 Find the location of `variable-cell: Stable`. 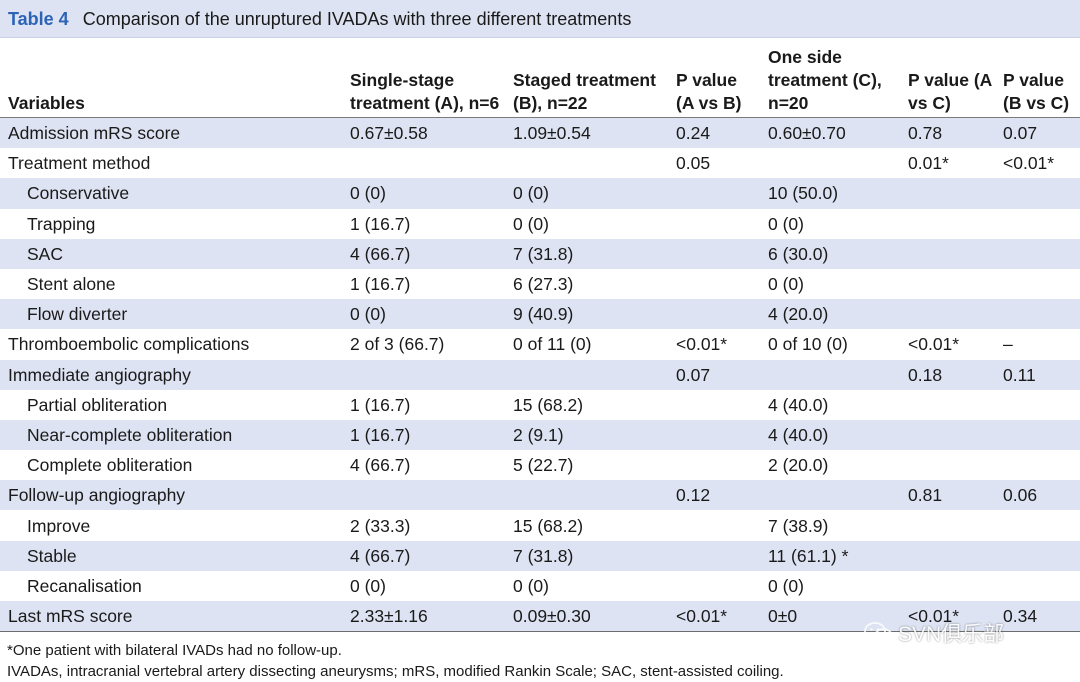

variable-cell: Stable is located at coordinates (171, 555).